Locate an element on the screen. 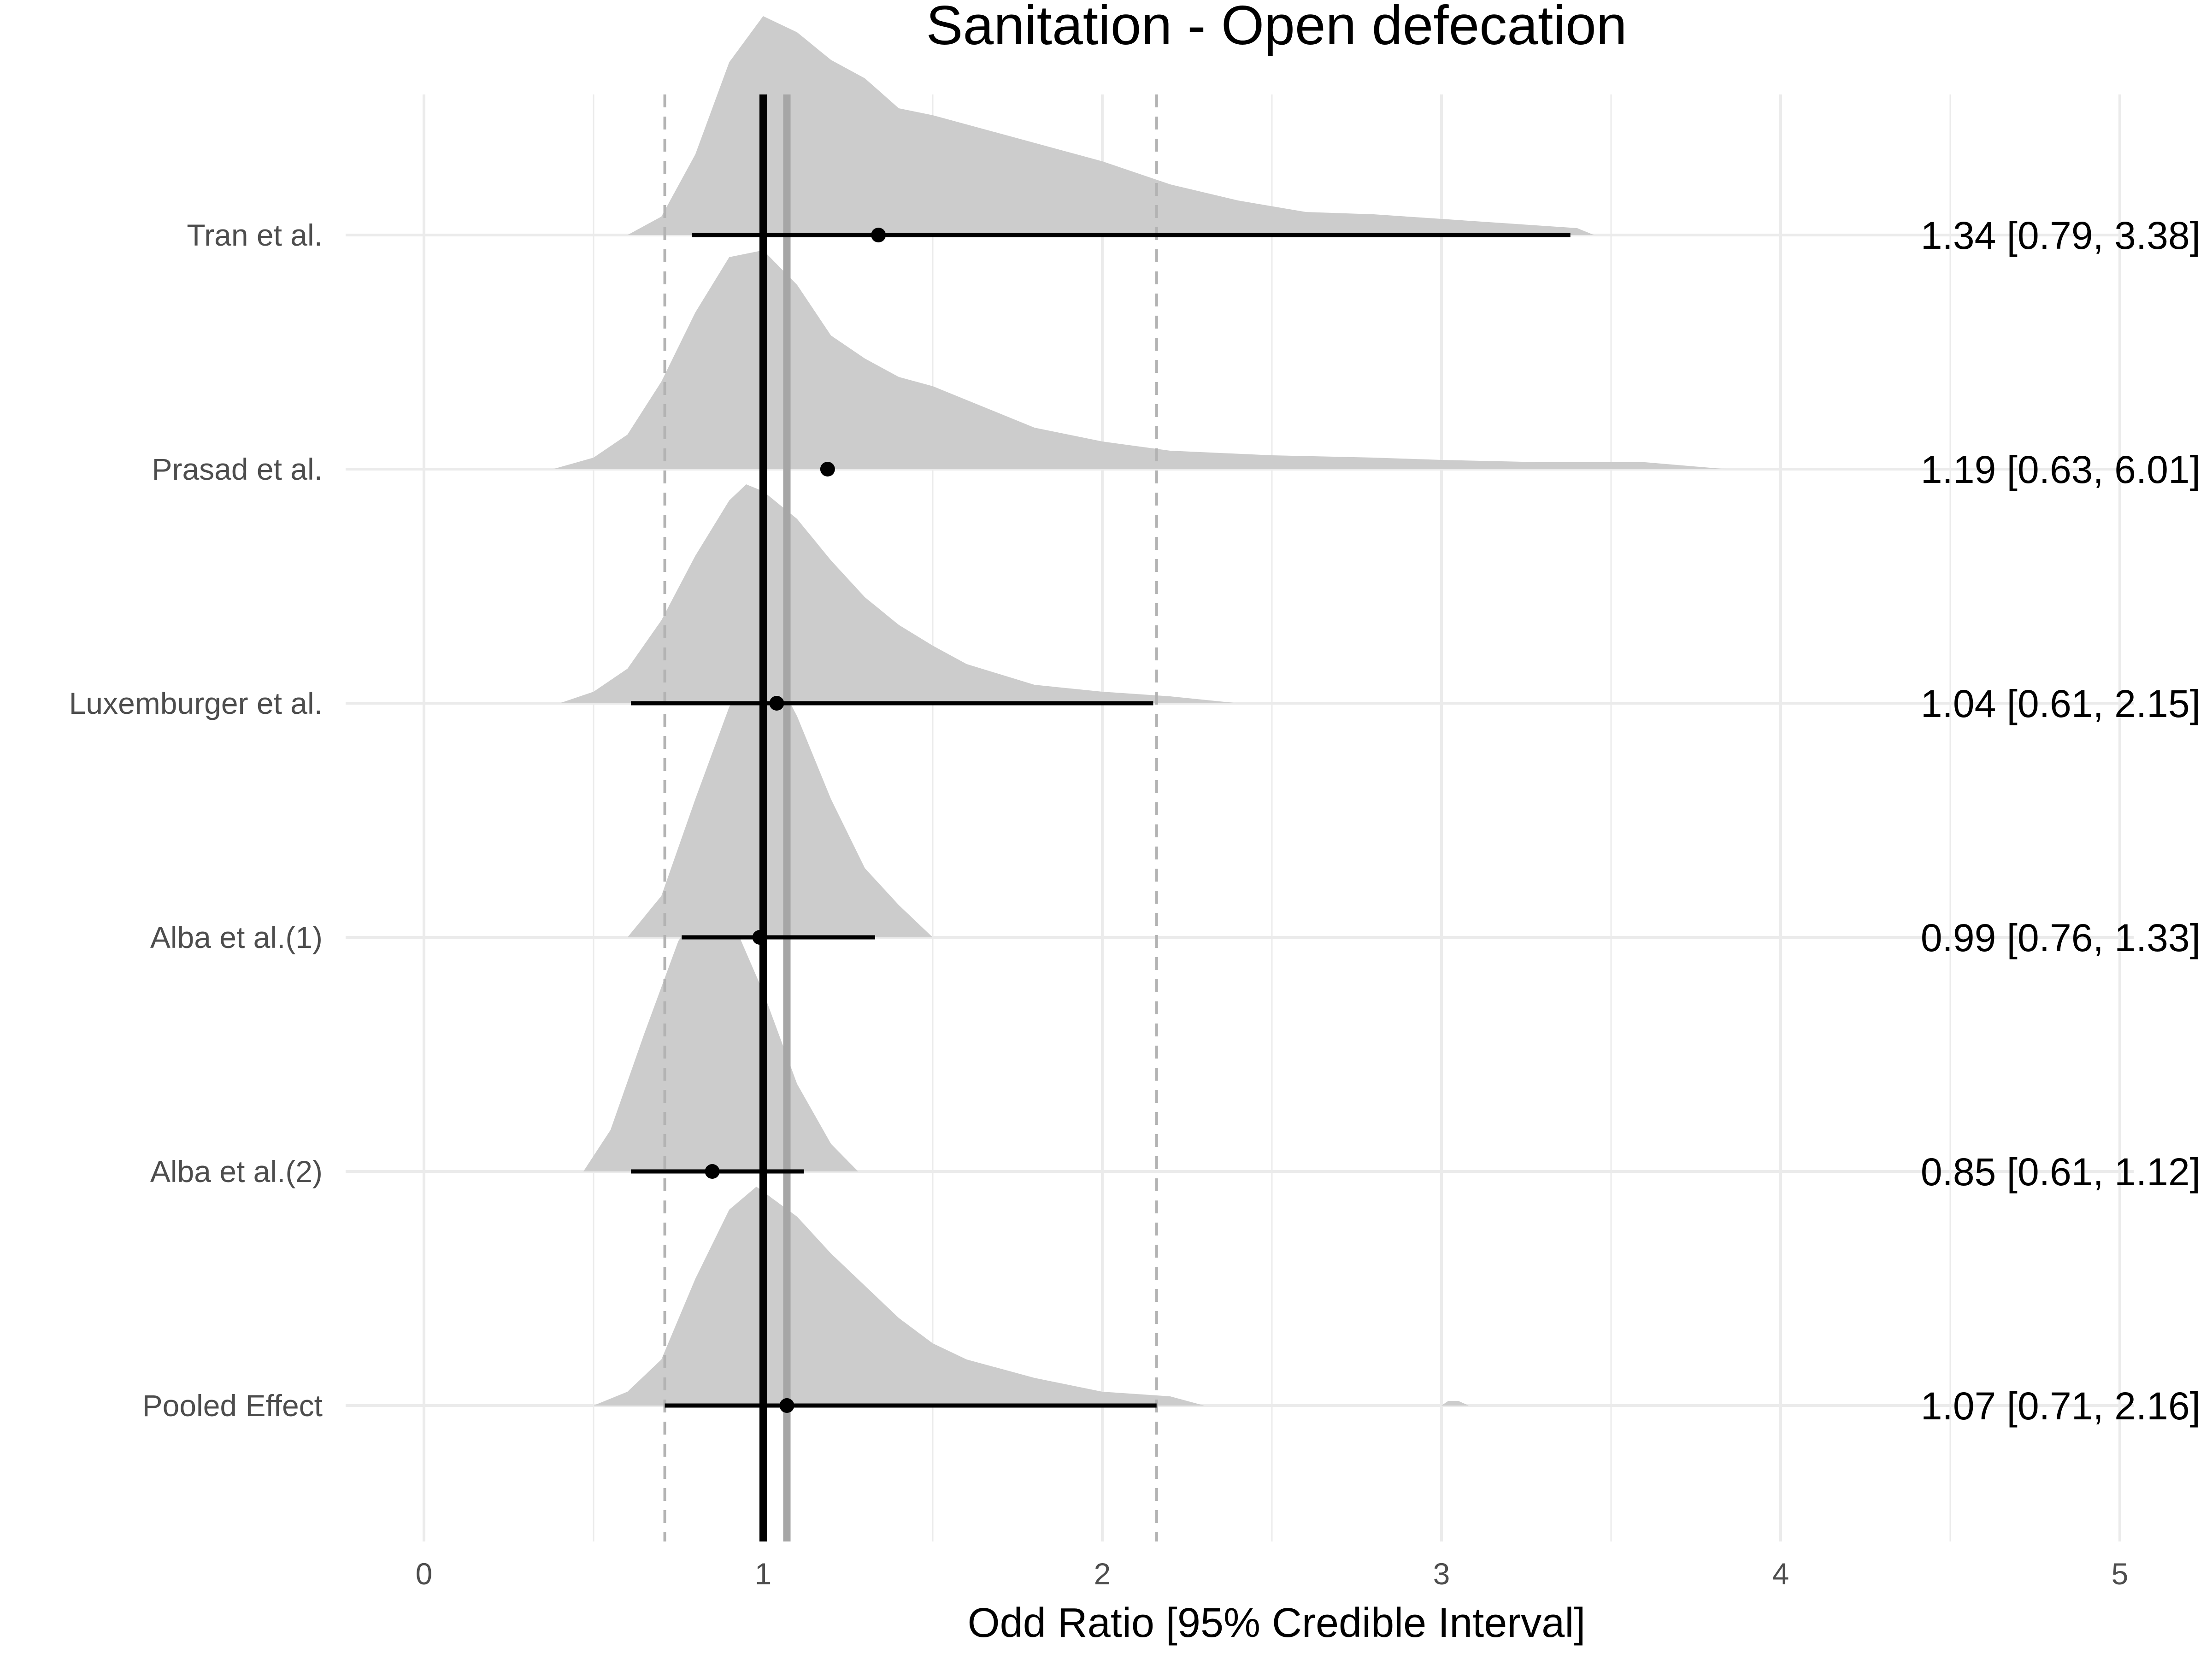  x-tick-label: 0 is located at coordinates (424, 1574).